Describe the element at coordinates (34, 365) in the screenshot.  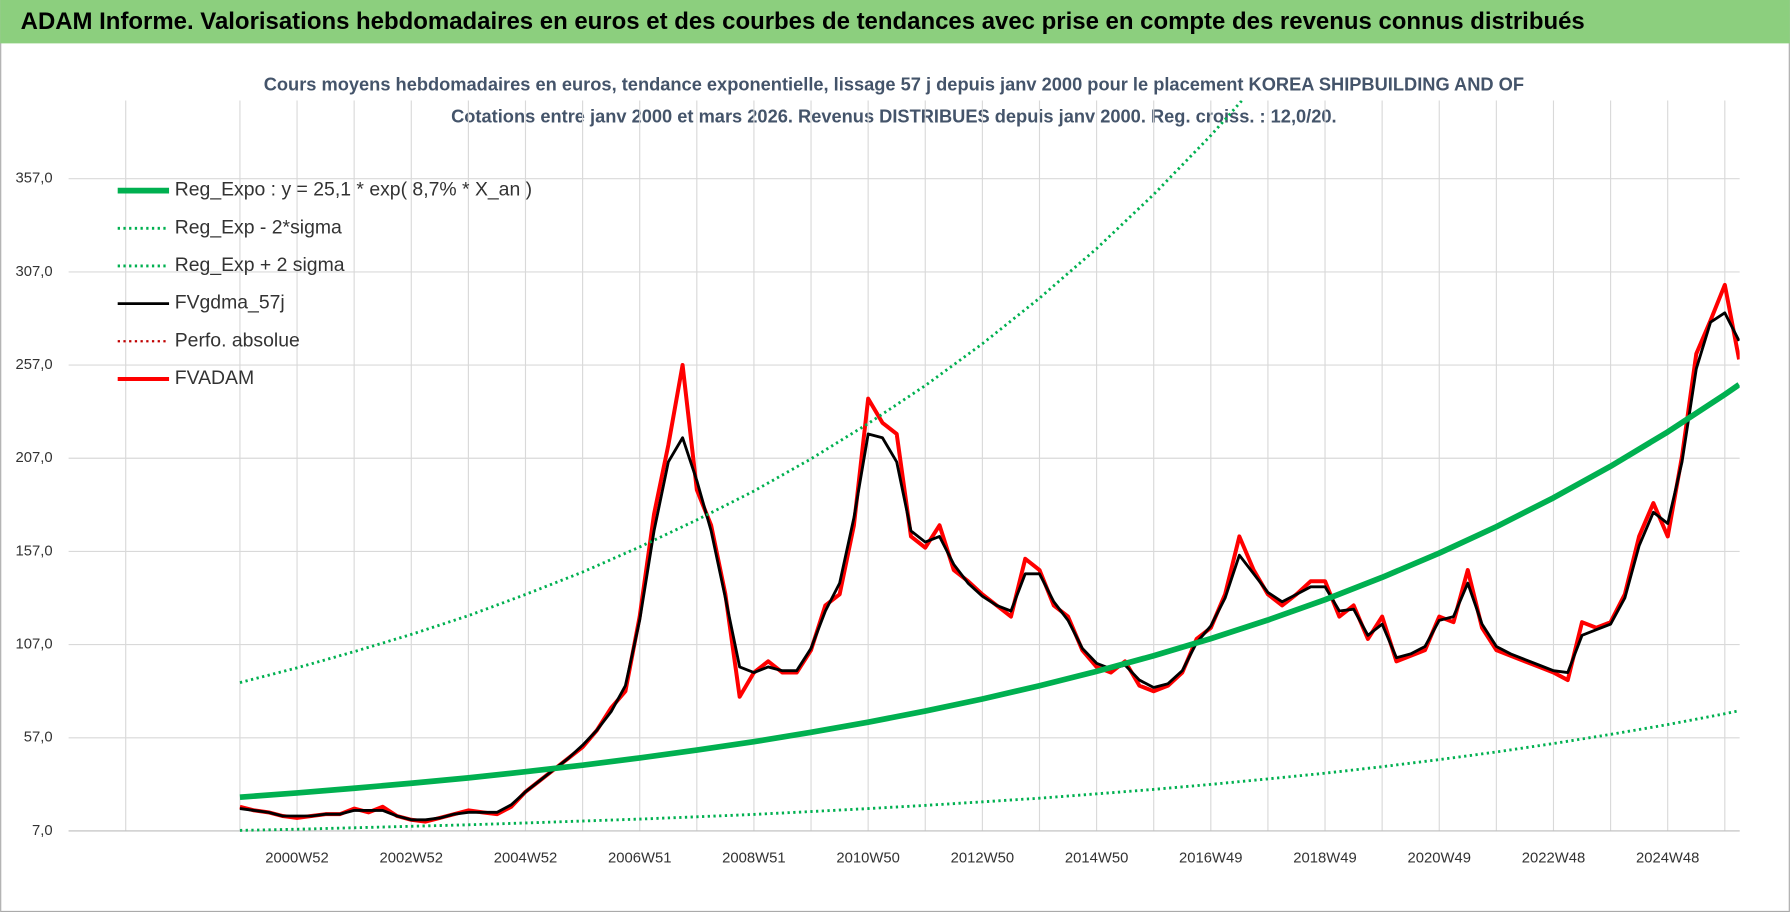
I see `y-tick-label: 257,0` at that location.